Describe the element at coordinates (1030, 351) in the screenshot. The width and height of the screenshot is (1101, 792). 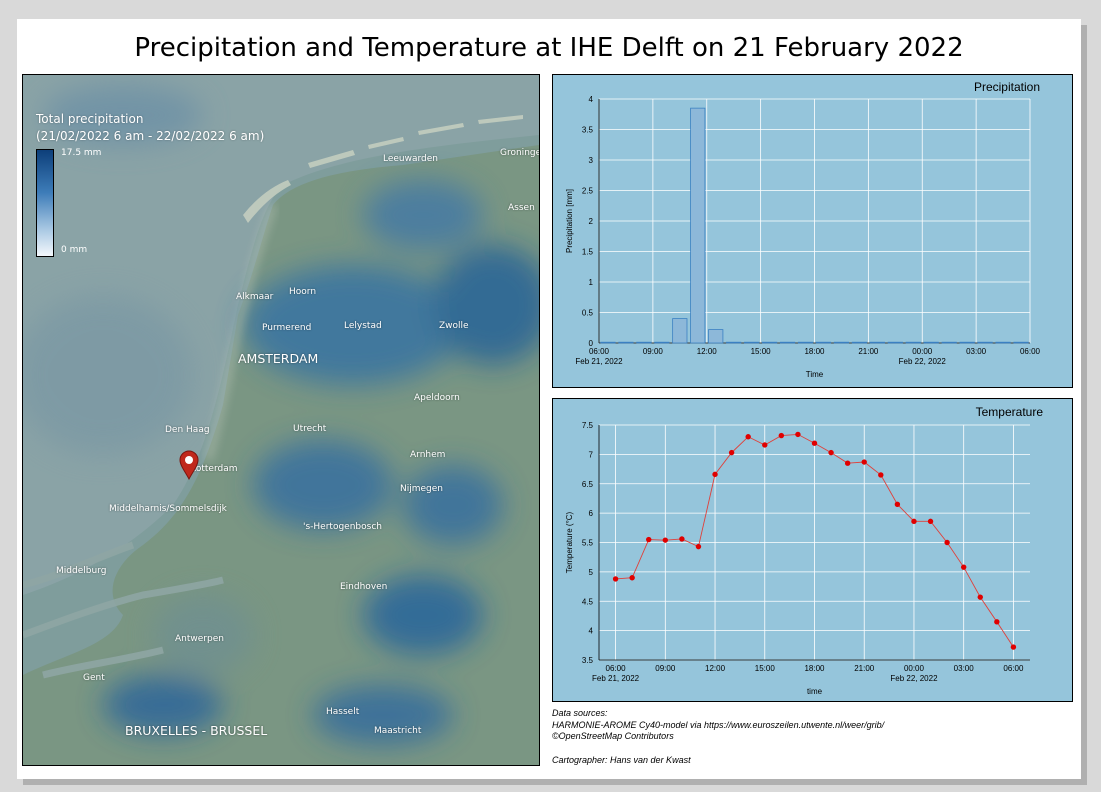
I see `precip-xtick-label: 06:00` at that location.